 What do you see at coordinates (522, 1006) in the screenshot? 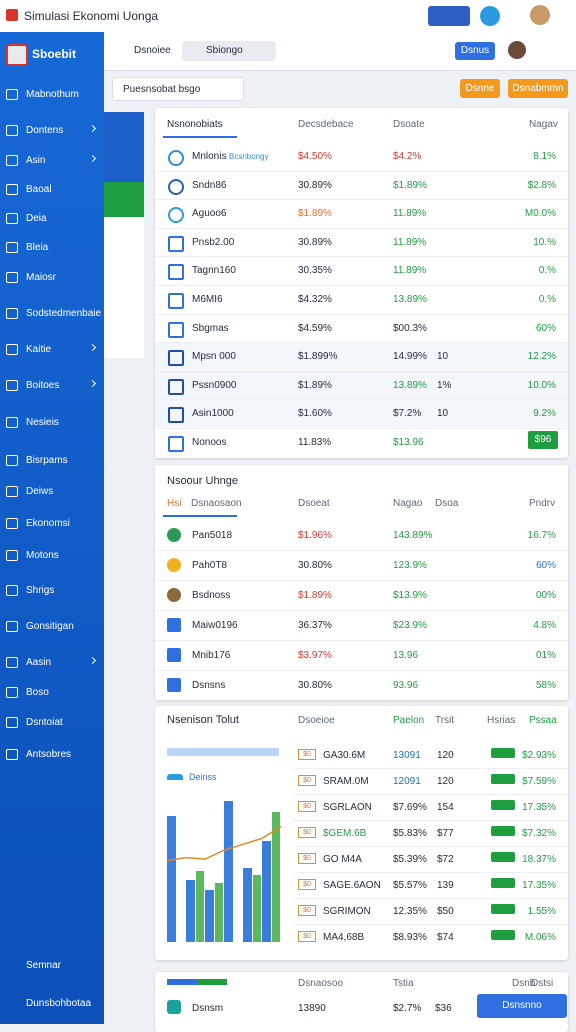
I see `primary-button: Dsnsnno` at bounding box center [522, 1006].